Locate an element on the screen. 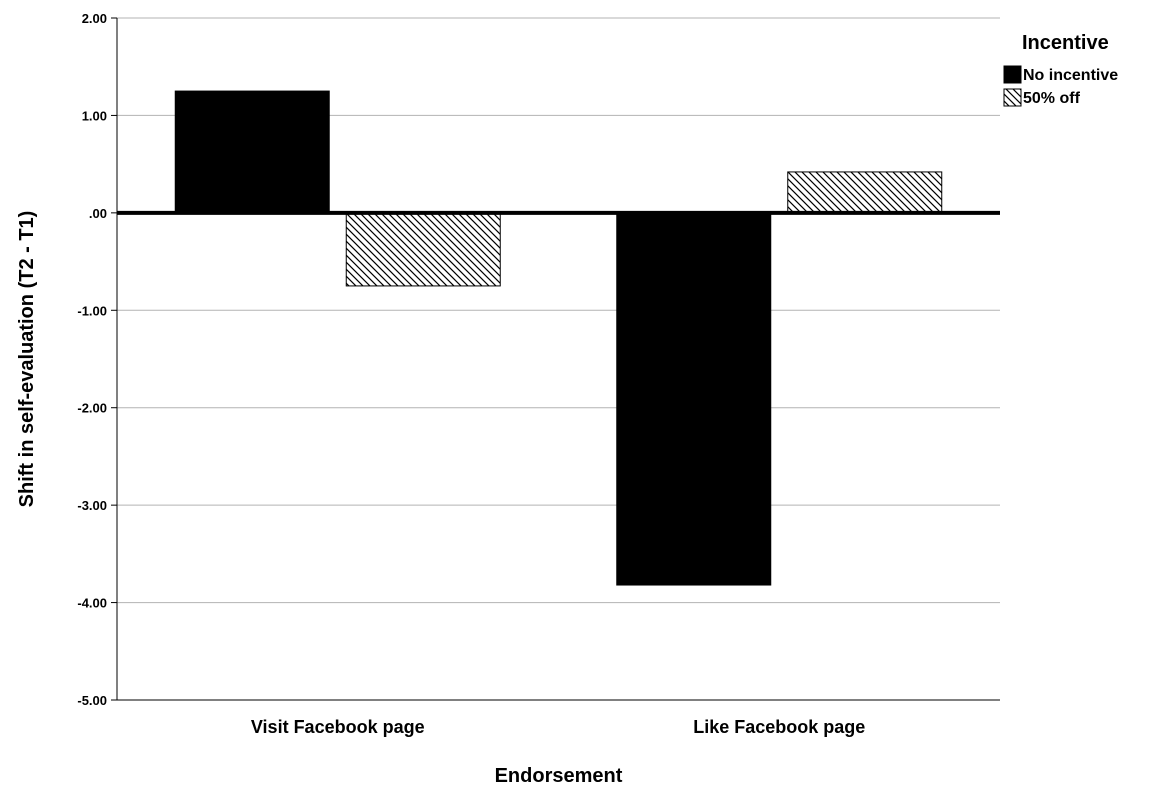 Image resolution: width=1165 pixels, height=789 pixels. y-tick-label: -3.00 is located at coordinates (92, 505).